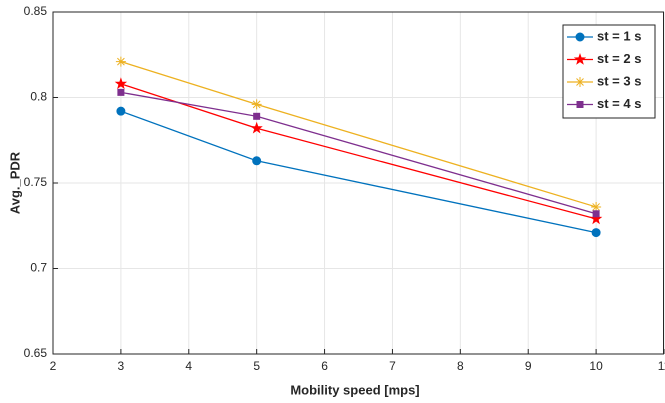 This screenshot has width=665, height=403. Describe the element at coordinates (14, 182) in the screenshot. I see `y-axis-label: Avg._PDR` at that location.